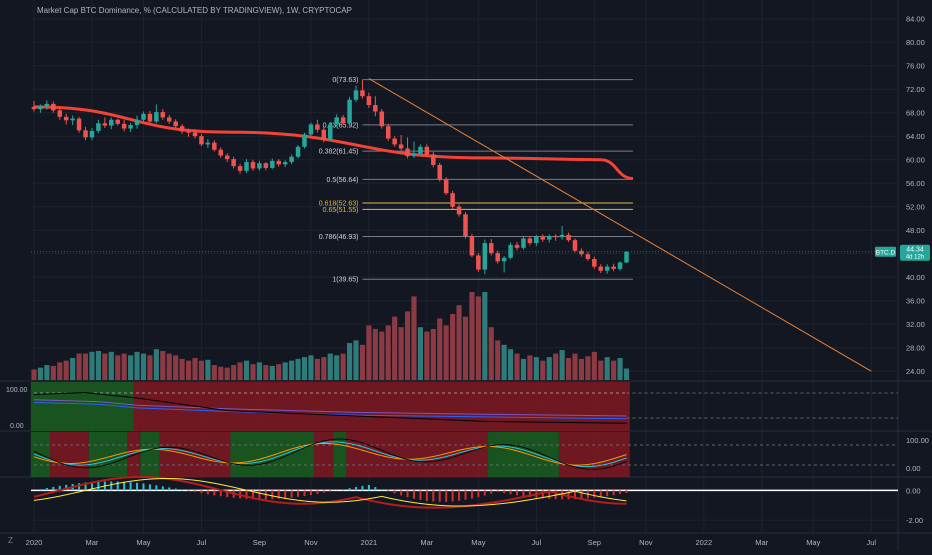  Describe the element at coordinates (915, 160) in the screenshot. I see `price-tick-label: 60.00` at that location.